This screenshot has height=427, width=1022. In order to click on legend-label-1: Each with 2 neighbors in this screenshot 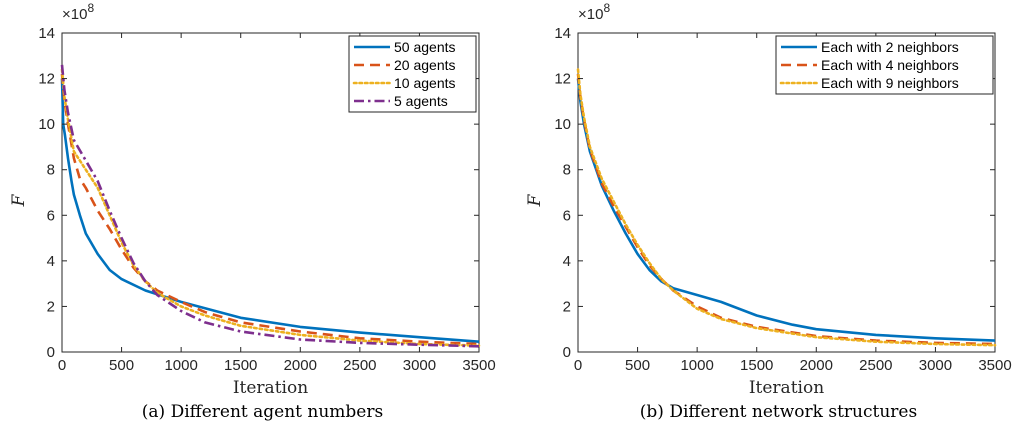, I will do `click(890, 47)`.